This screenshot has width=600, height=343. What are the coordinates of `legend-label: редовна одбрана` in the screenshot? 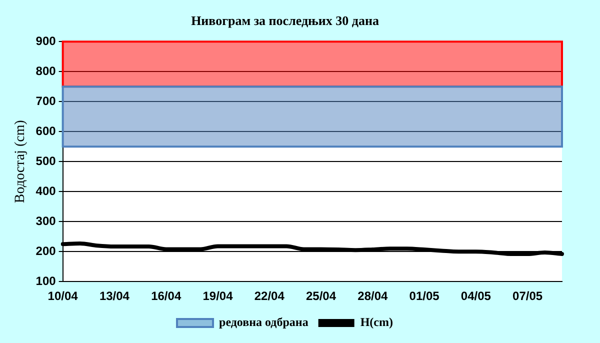 It's located at (263, 322).